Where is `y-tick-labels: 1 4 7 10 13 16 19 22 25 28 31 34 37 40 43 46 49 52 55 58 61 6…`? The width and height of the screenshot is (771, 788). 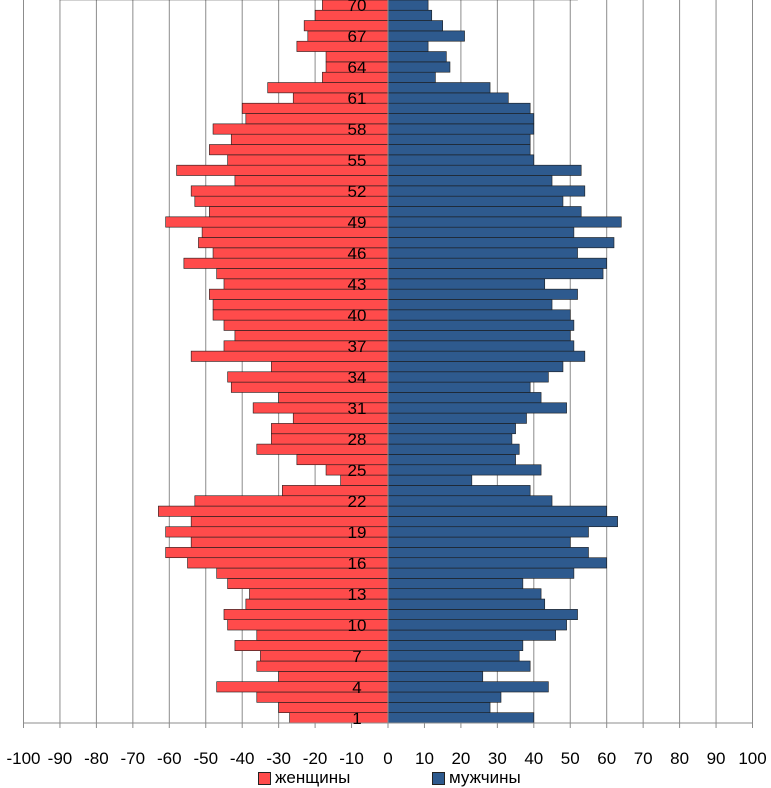
y-tick-labels: 1 4 7 10 13 16 19 22 25 28 31 34 37 40 43 46 49 52 55 58 61 6… is located at coordinates (357, 364).